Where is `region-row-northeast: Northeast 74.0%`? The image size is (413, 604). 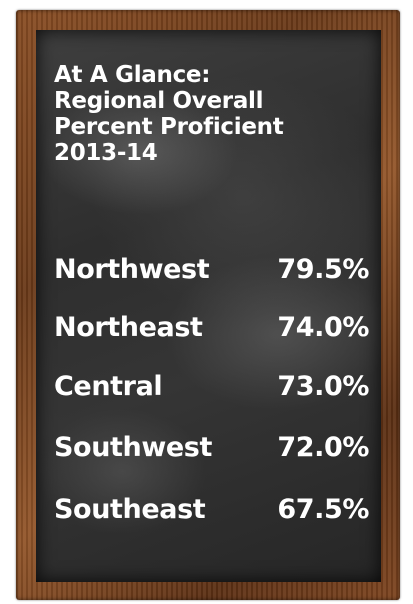 region-row-northeast: Northeast 74.0% is located at coordinates (211, 328).